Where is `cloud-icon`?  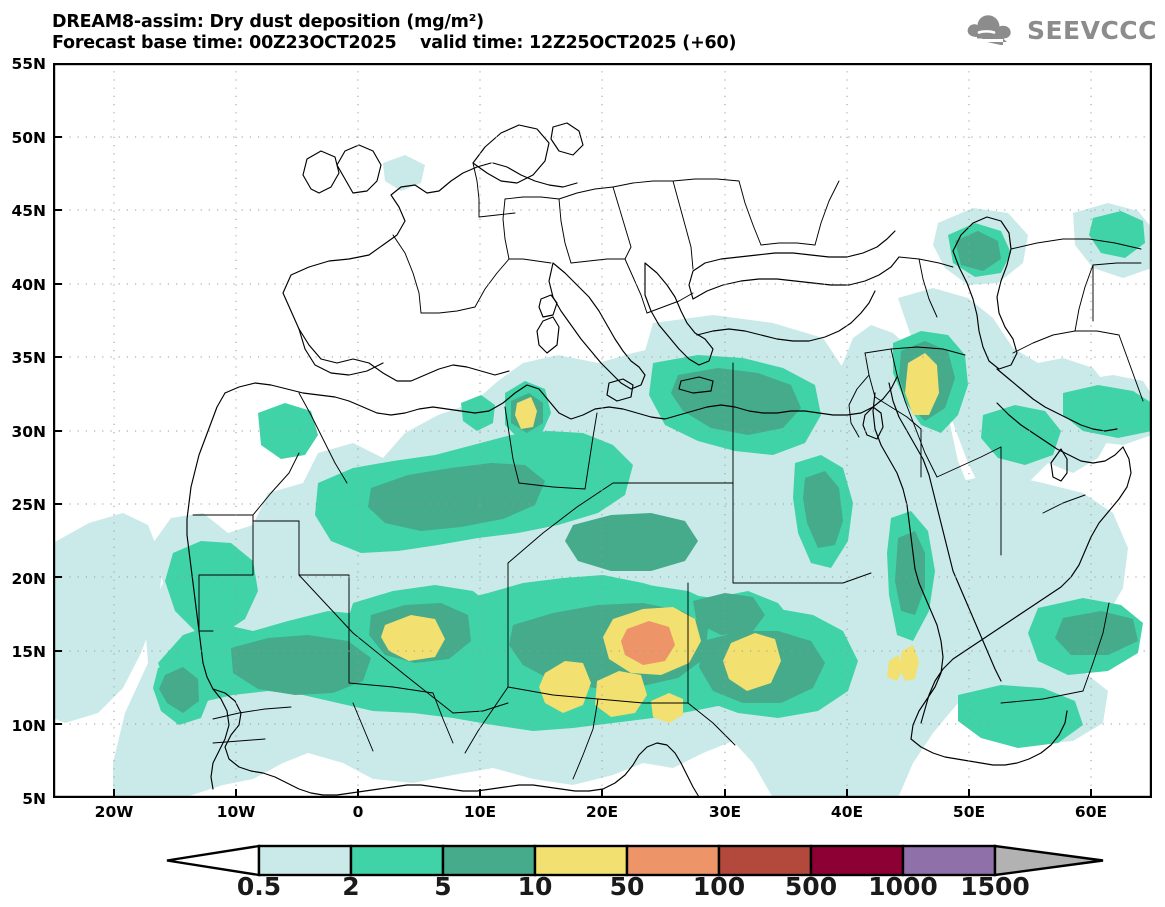 cloud-icon is located at coordinates (992, 30).